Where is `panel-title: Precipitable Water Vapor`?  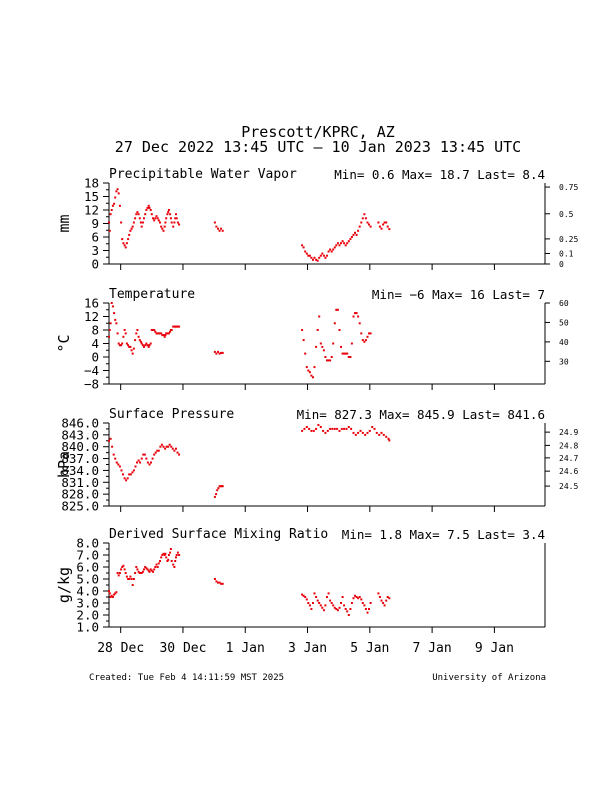
panel-title: Precipitable Water Vapor is located at coordinates (203, 174).